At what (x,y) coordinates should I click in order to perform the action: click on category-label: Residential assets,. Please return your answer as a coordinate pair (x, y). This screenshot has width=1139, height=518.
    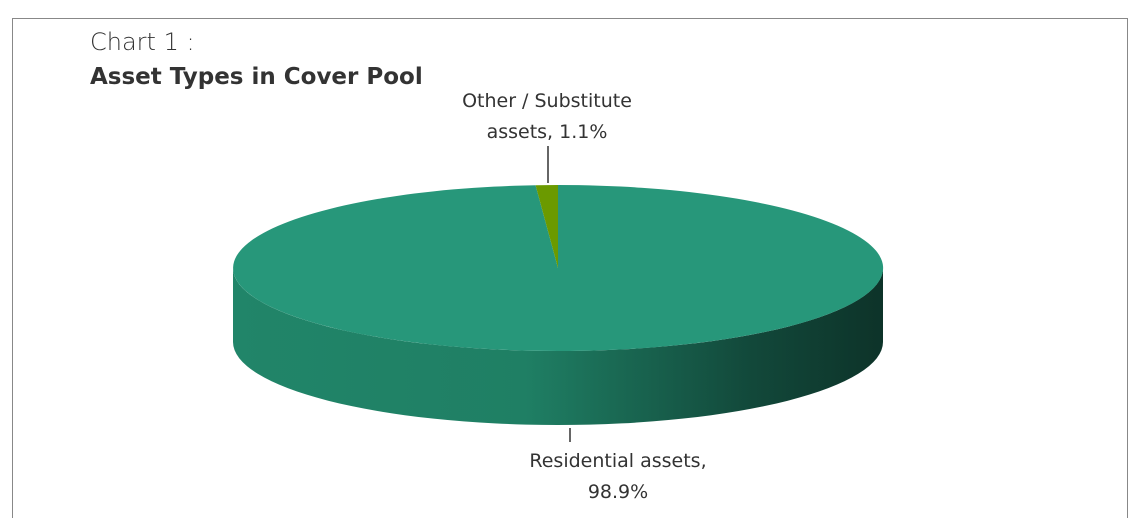
    Looking at the image, I should click on (618, 461).